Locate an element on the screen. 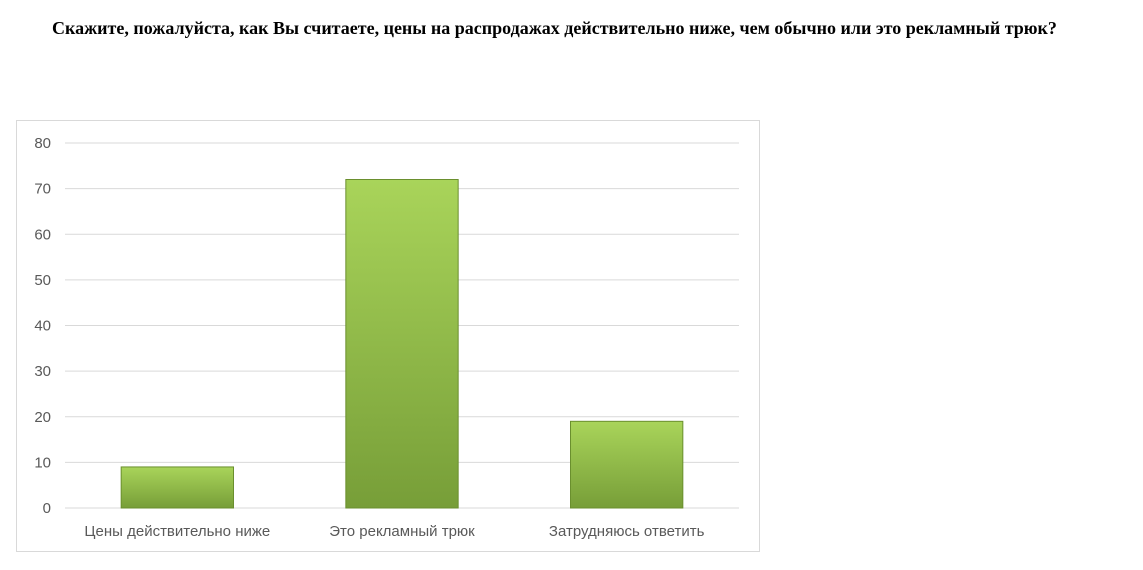 The height and width of the screenshot is (570, 1143). y-tick-label: 10 is located at coordinates (42, 462).